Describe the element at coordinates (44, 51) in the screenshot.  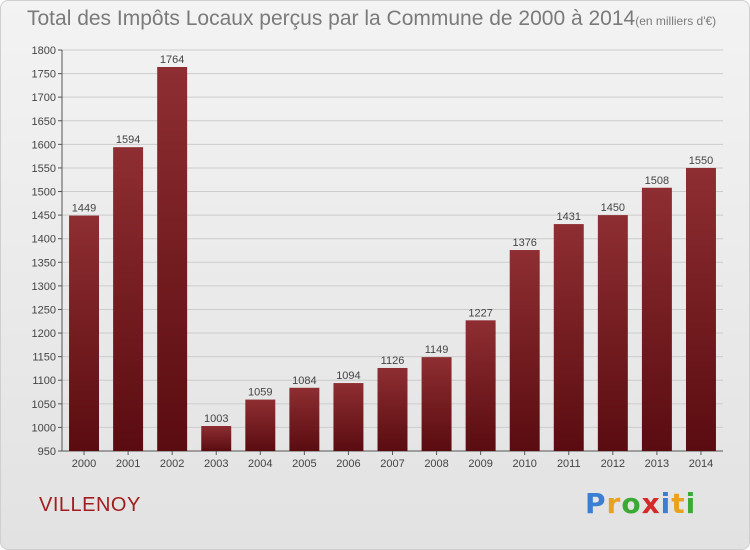
I see `y-tick-label: 1800` at that location.